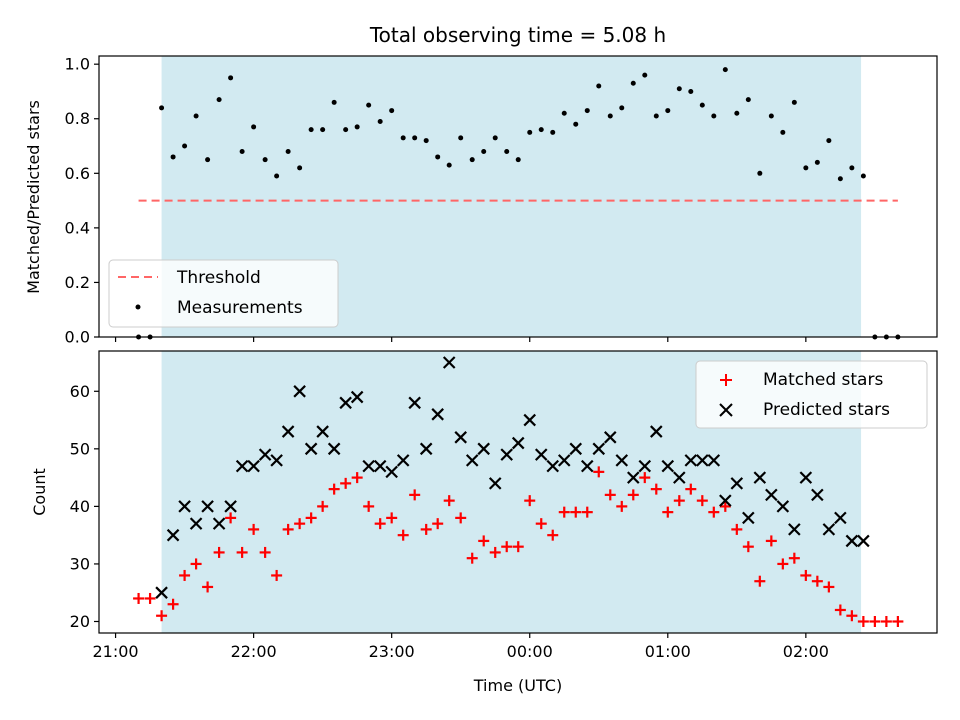  What do you see at coordinates (82, 201) in the screenshot?
I see `ratio-y-ticks: 0.0 0.2 0.4 0.6 0.8 1.0` at bounding box center [82, 201].